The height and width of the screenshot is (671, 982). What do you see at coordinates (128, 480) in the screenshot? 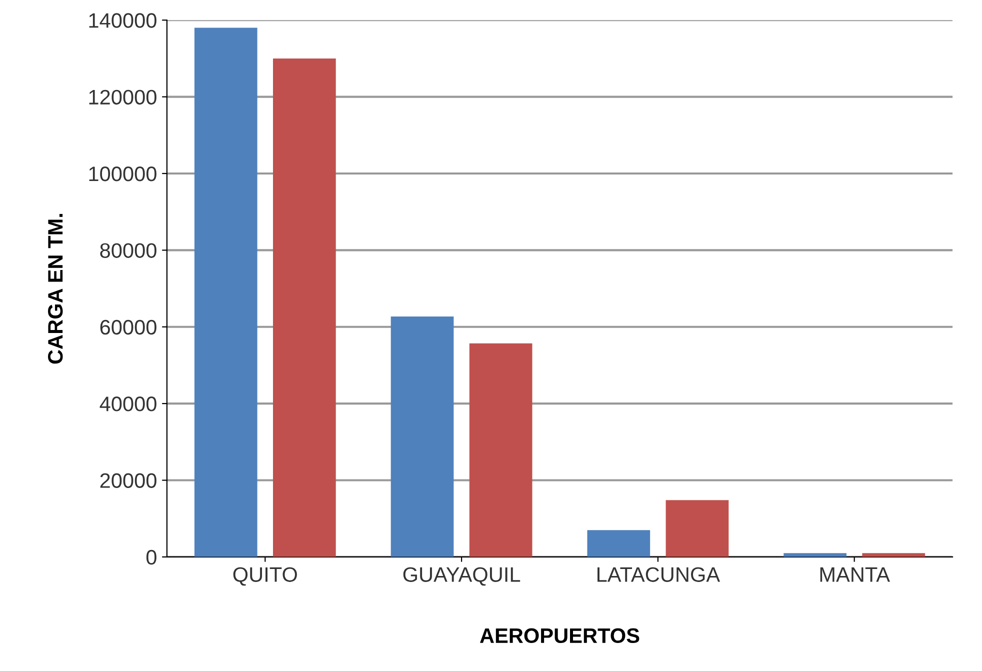
I see `y-tick-label: 20000` at bounding box center [128, 480].